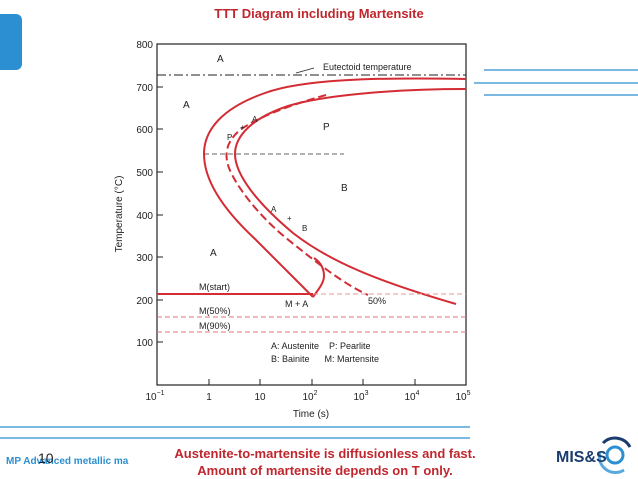 This screenshot has width=638, height=479. What do you see at coordinates (360, 396) in the screenshot?
I see `x-tick-label: 10³` at bounding box center [360, 396].